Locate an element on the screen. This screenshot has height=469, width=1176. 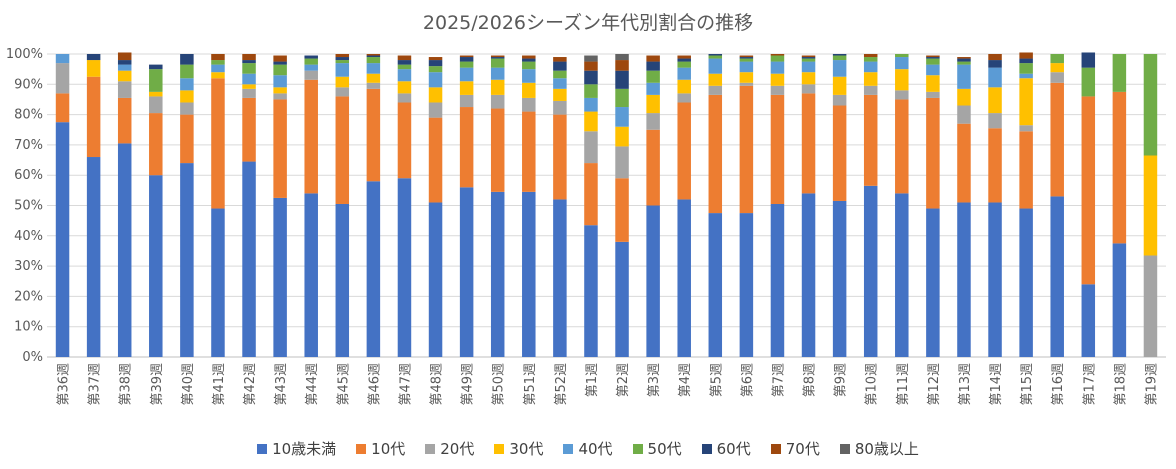
x-tick-label: 第42週 is located at coordinates (250, 384).